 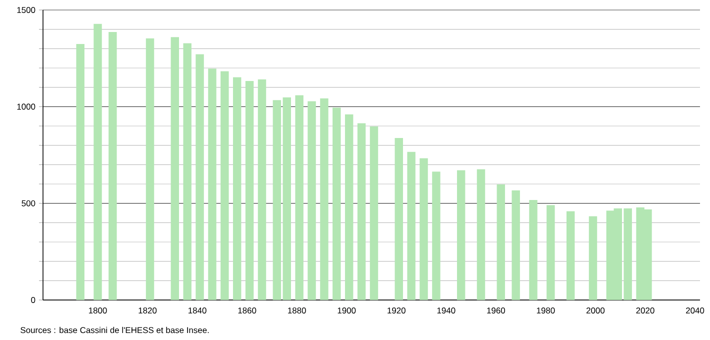 What do you see at coordinates (297, 311) in the screenshot?
I see `x-tick-label: 1880` at bounding box center [297, 311].